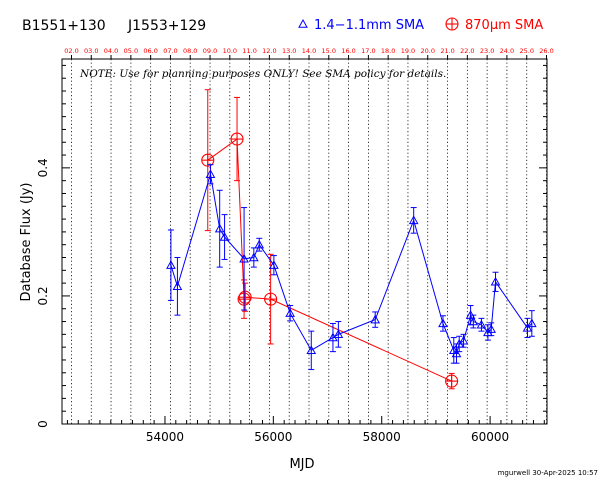  Describe the element at coordinates (452, 24) in the screenshot. I see `legend-circle-plus-icon` at that location.